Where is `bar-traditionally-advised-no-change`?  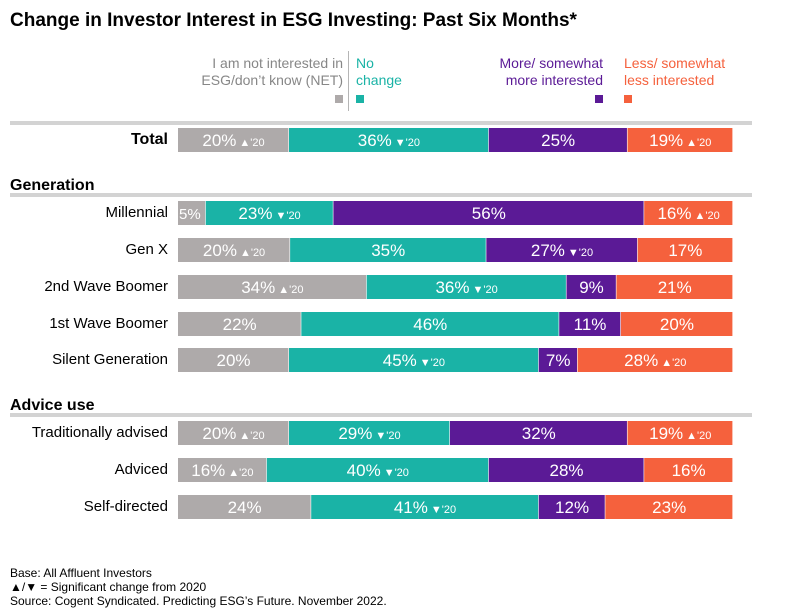
bar-traditionally-advised-no-change is located at coordinates (369, 433).